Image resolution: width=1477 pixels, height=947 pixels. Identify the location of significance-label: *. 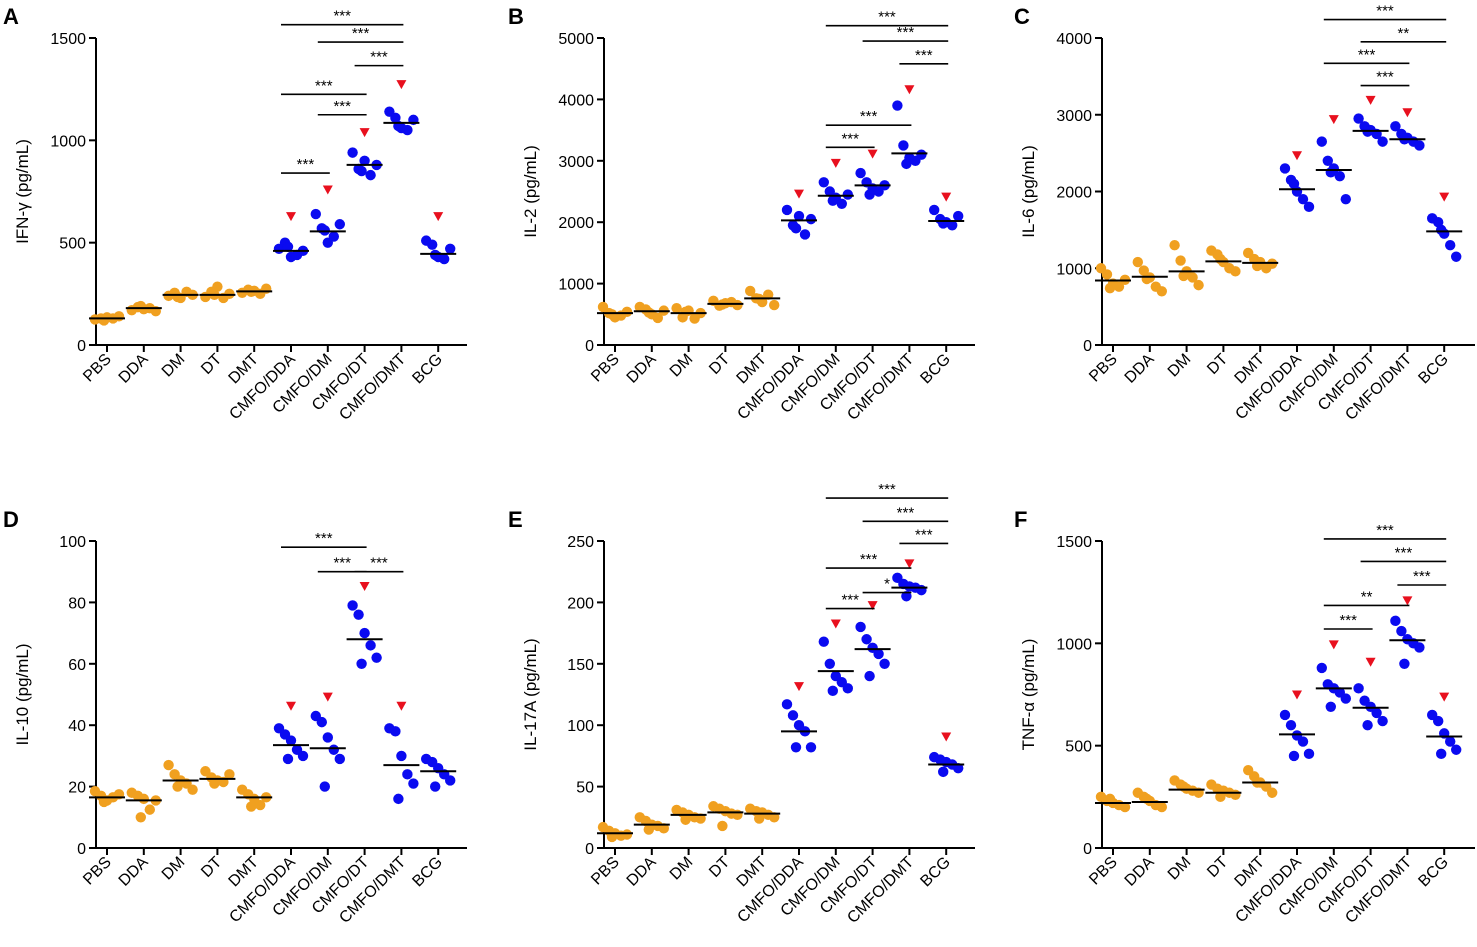
(887, 584).